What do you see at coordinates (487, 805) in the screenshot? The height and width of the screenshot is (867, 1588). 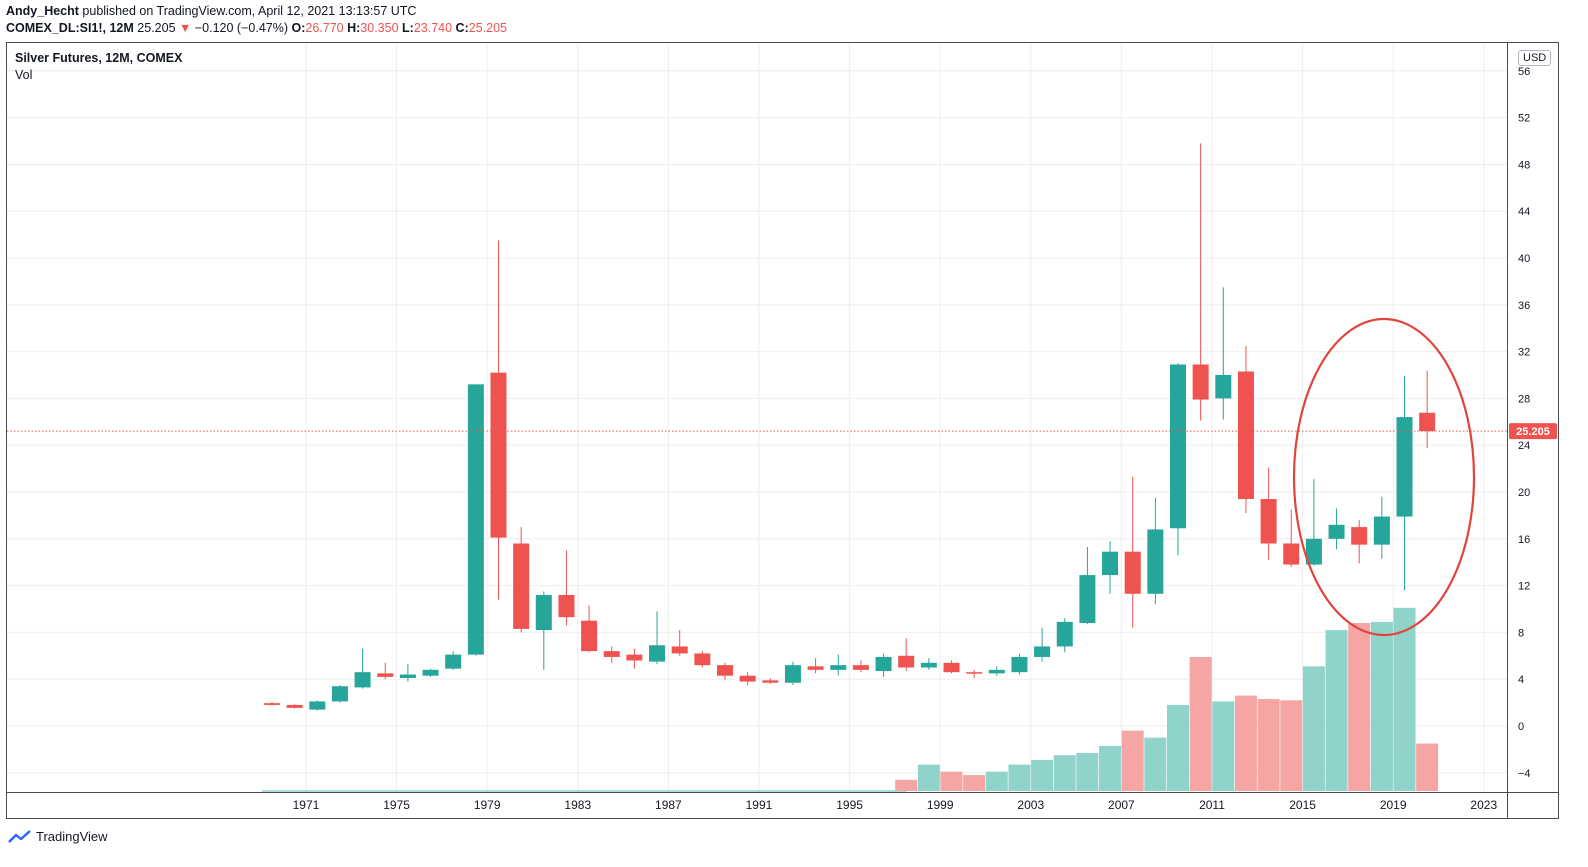 I see `x-tick-label: 1979` at bounding box center [487, 805].